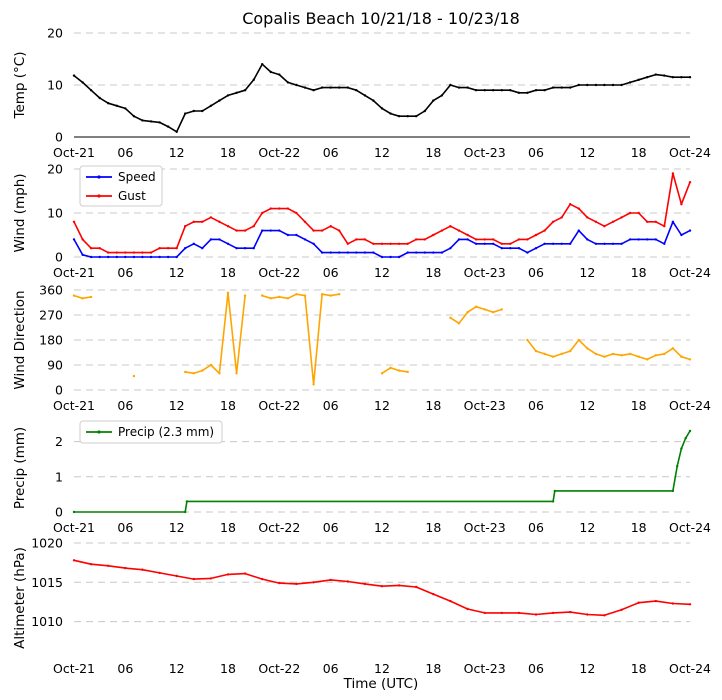 This screenshot has width=722, height=700. Describe the element at coordinates (381, 98) in the screenshot. I see `temp-series-temp-line` at that location.